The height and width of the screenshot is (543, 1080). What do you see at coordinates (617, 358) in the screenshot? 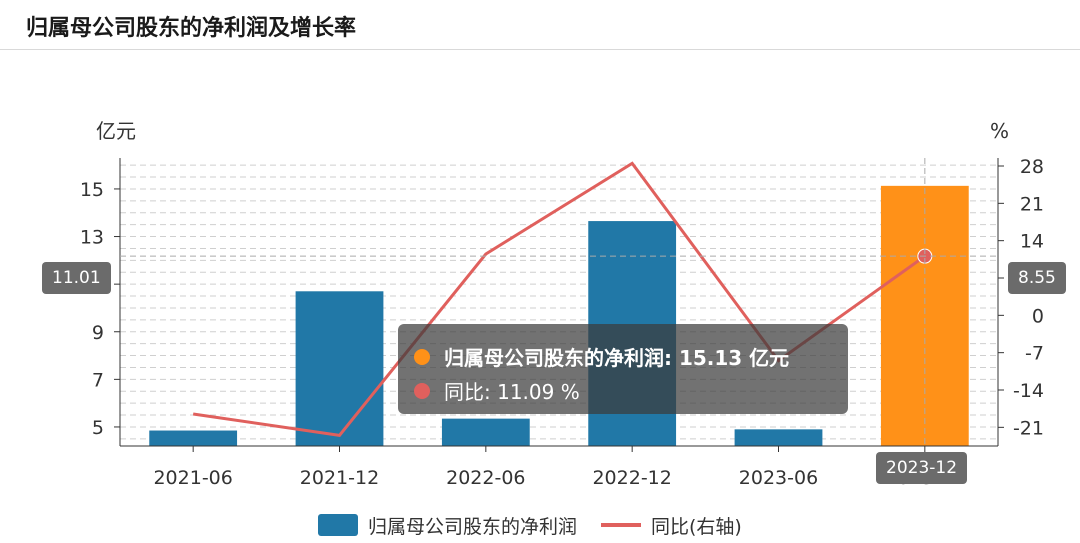
I see `tooltip-bar-text: 归属母公司股东的净利润: 15.13 亿元` at bounding box center [617, 358].